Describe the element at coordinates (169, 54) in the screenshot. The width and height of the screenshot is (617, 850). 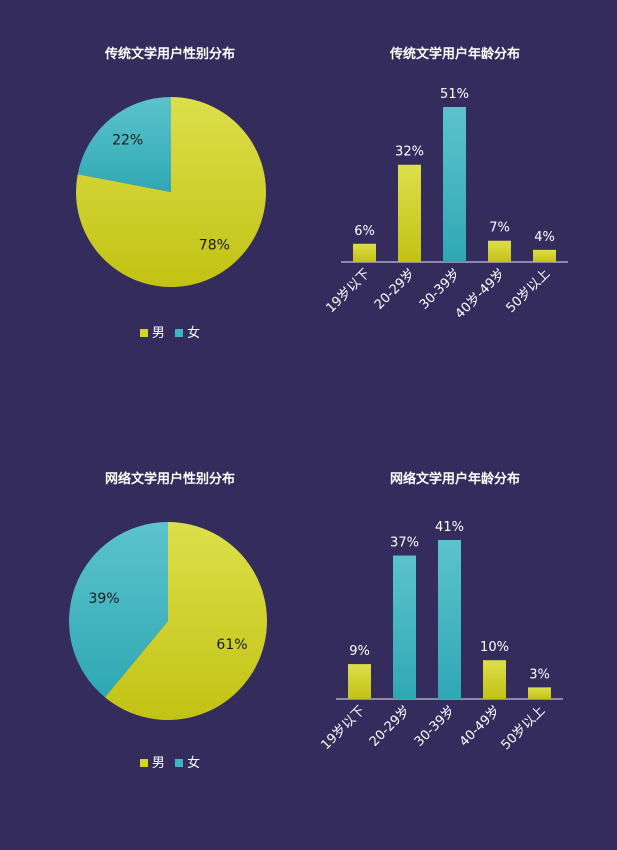
I see `chart-title: 传统文学用户性别分布` at that location.